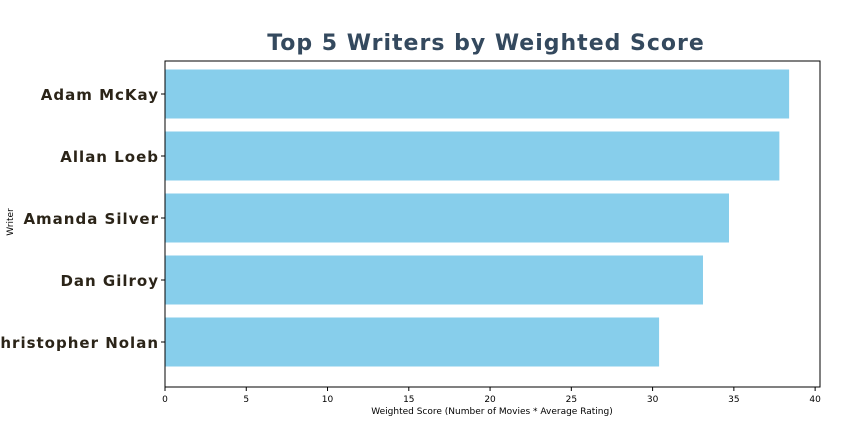 This screenshot has width=846, height=438. I want to click on bar-allan-loeb, so click(472, 156).